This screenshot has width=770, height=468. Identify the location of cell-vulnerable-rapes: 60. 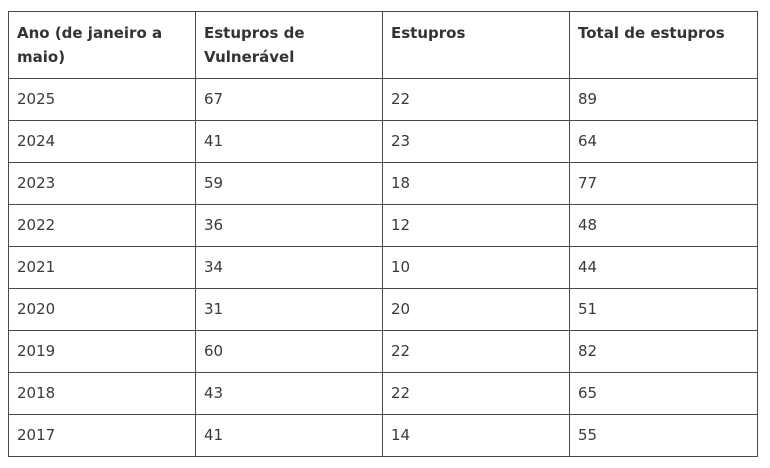
(289, 351).